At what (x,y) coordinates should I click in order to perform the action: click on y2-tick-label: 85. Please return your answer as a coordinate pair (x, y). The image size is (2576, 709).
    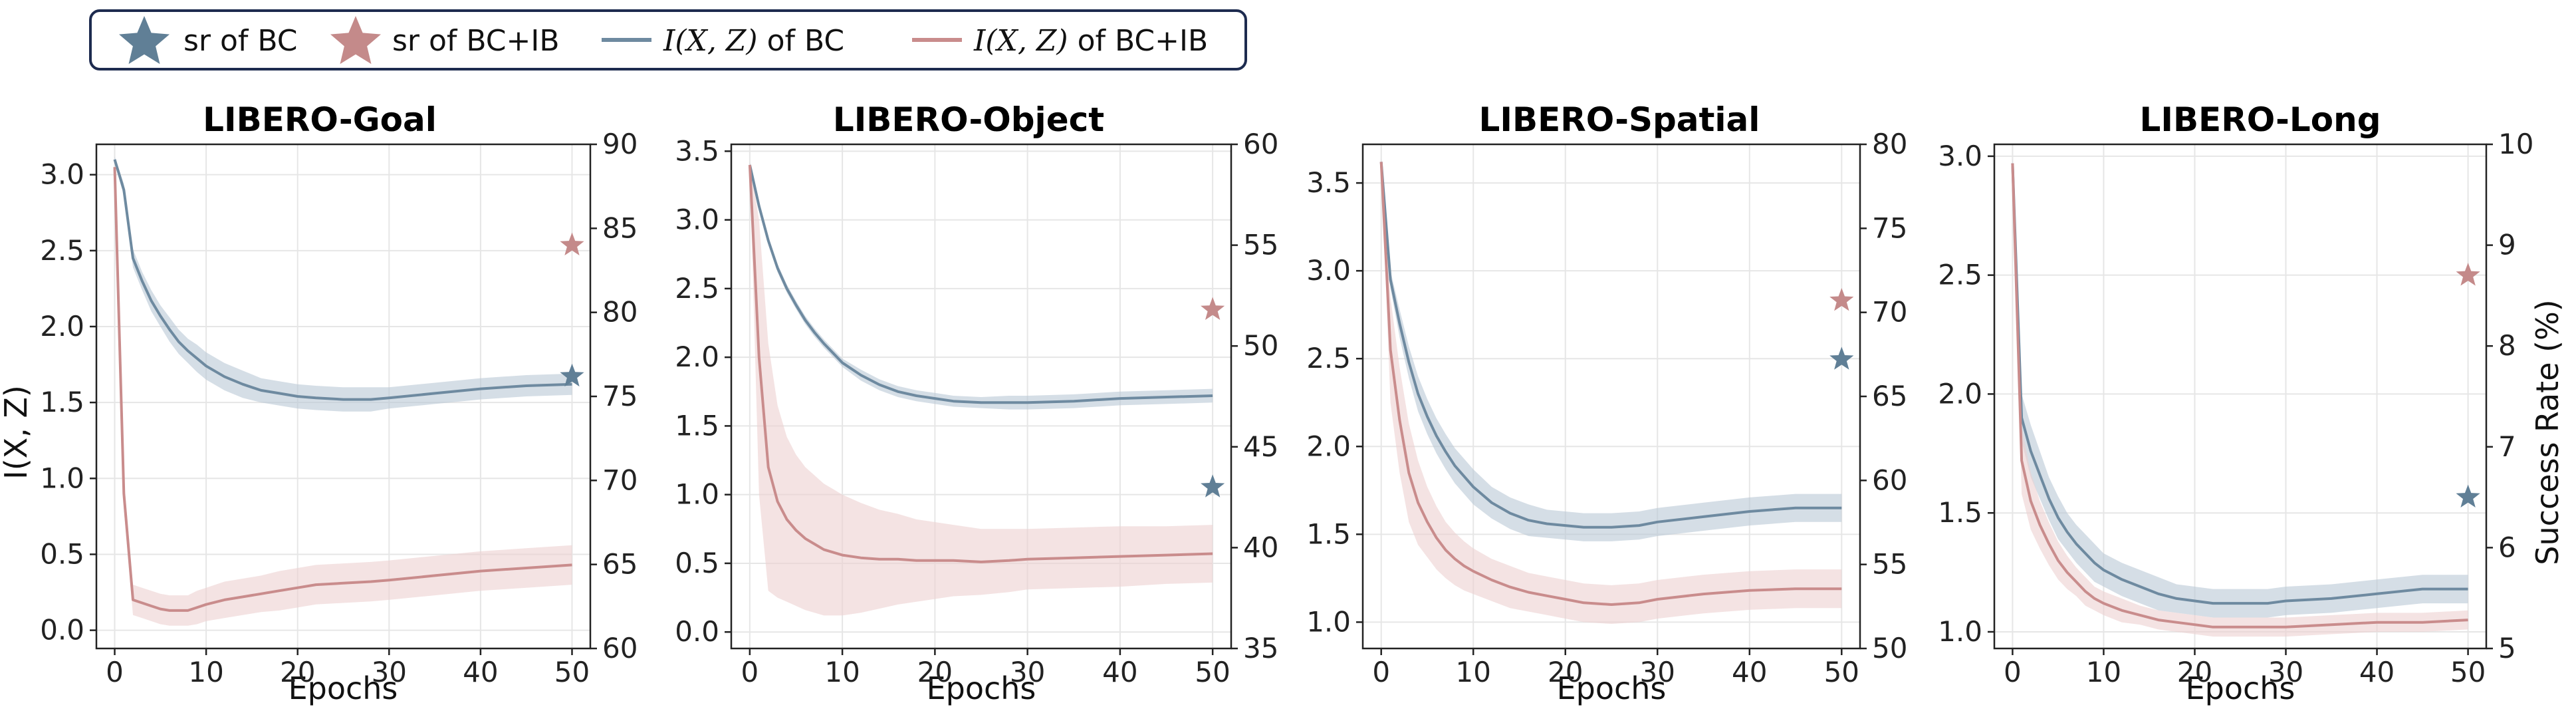
    Looking at the image, I should click on (620, 228).